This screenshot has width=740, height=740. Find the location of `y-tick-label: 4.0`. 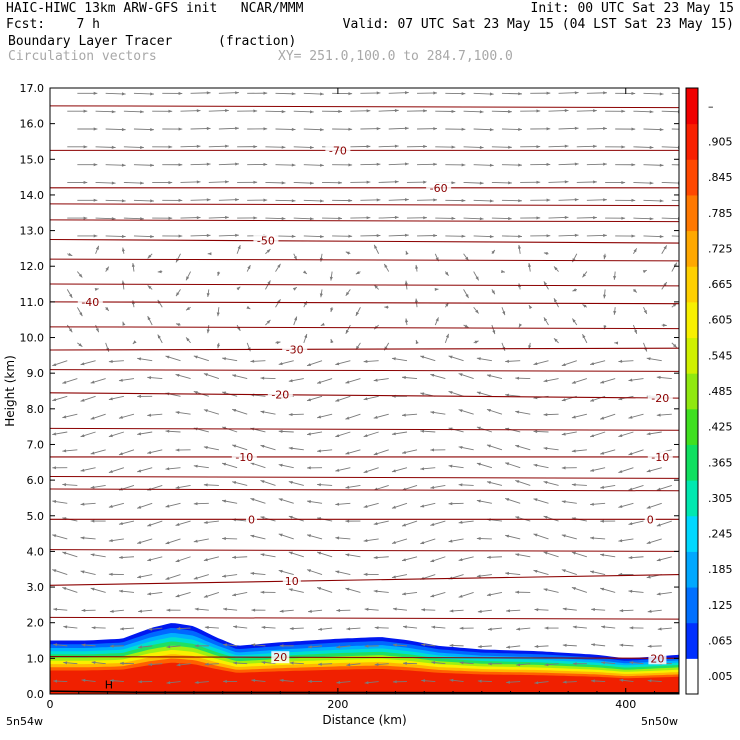

y-tick-label: 4.0 is located at coordinates (36, 551).